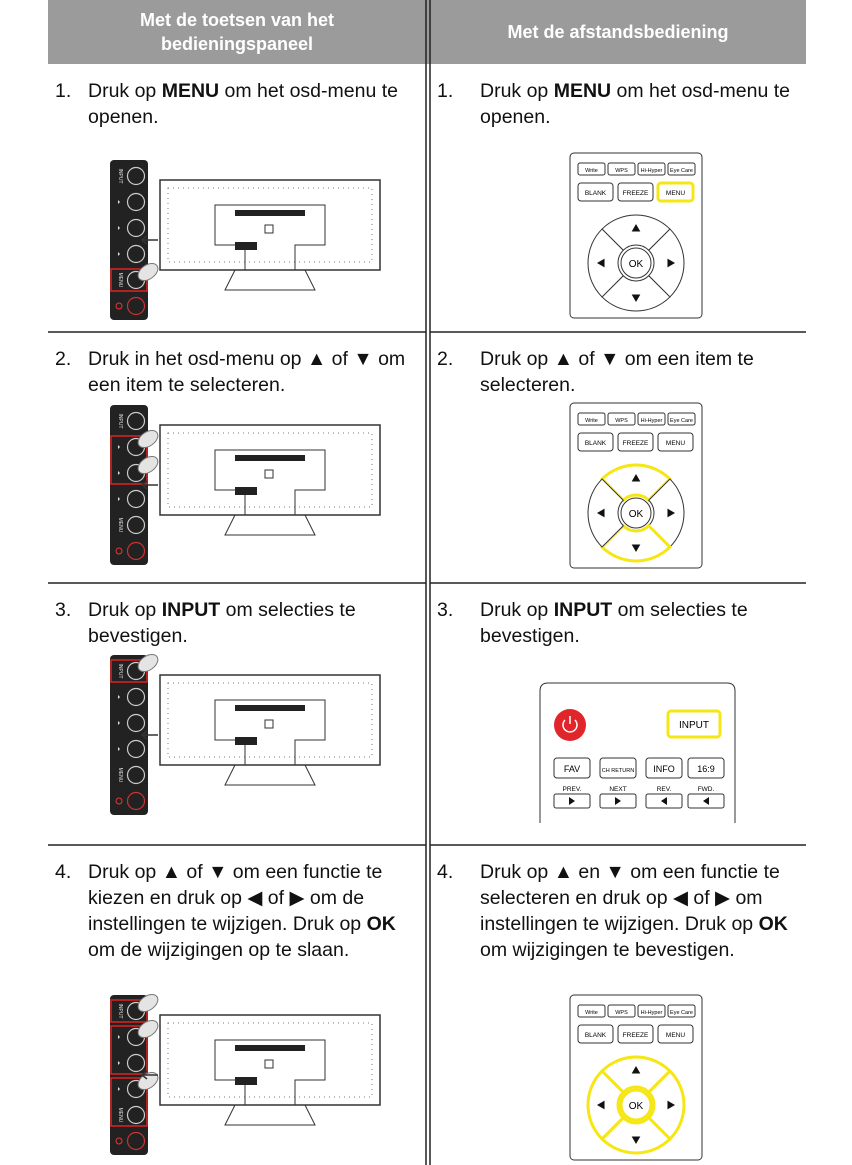  I want to click on power-key, so click(570, 725).